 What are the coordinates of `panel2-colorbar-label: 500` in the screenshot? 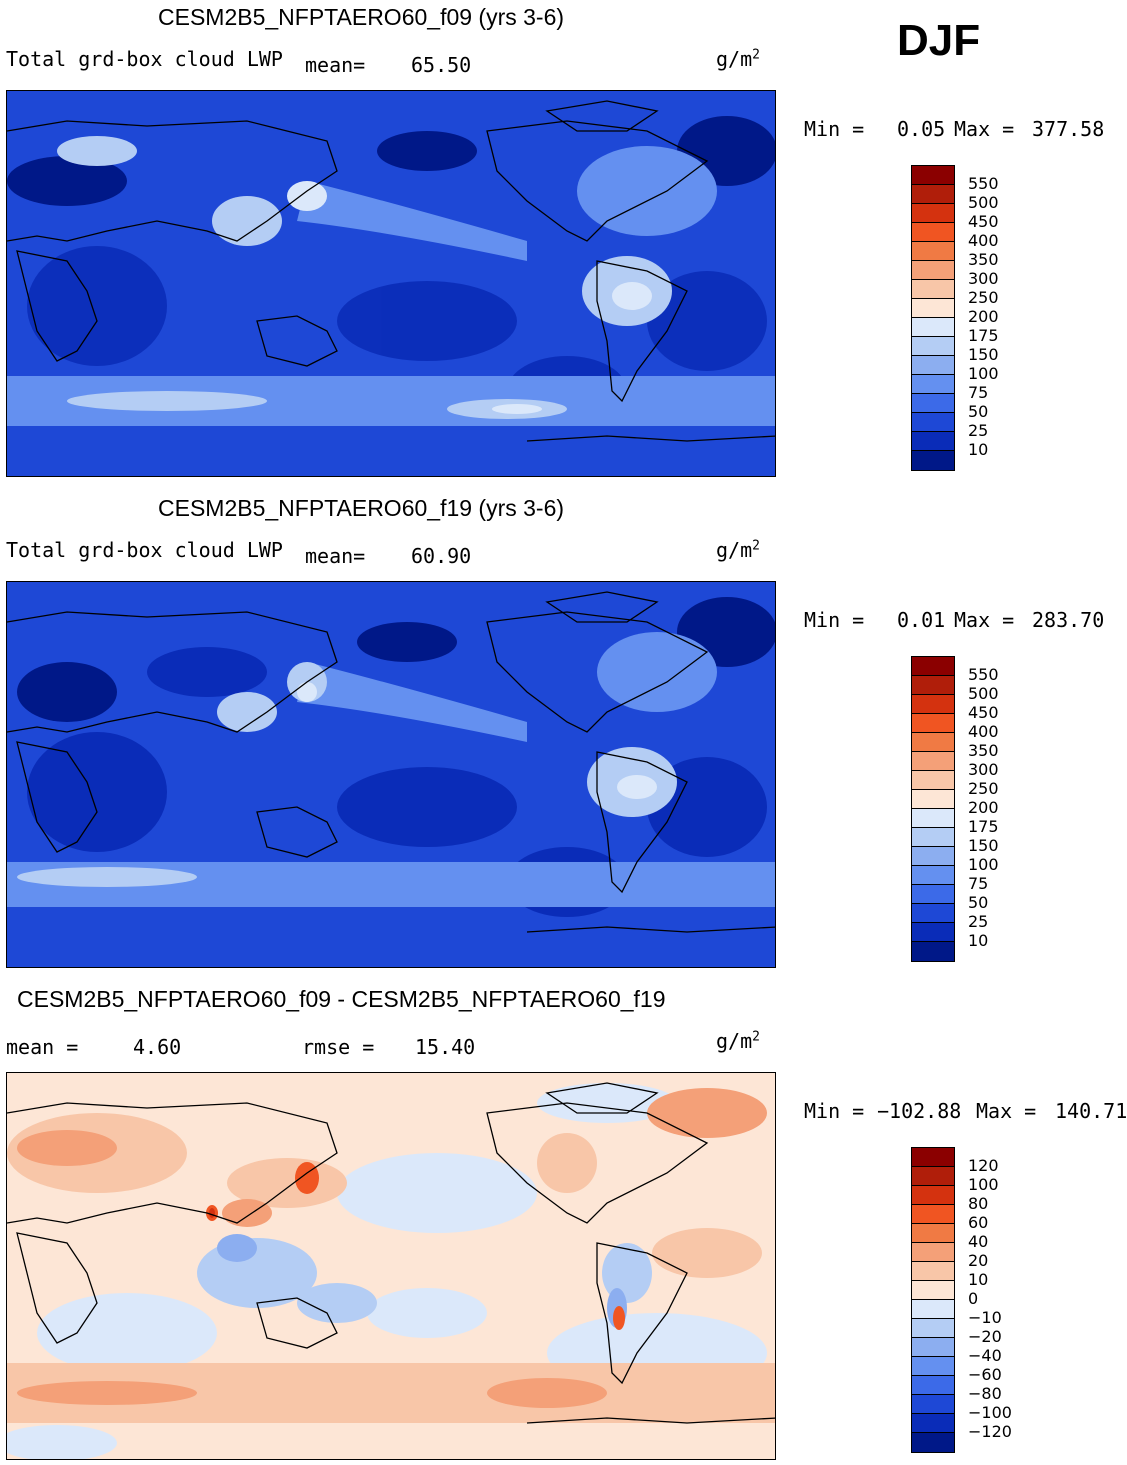 It's located at (983, 693).